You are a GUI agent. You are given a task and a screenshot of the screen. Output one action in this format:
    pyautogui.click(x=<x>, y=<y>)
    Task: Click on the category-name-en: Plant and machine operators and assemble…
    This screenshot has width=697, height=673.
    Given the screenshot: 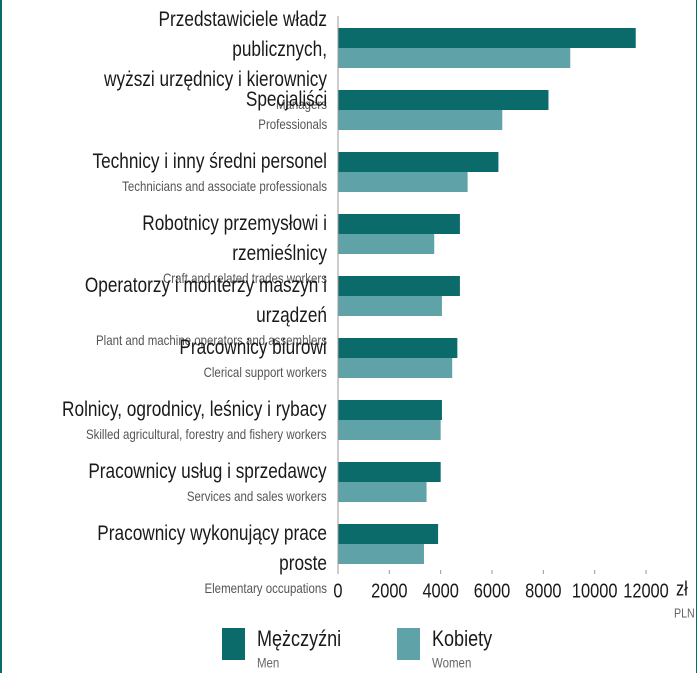 What is the action you would take?
    pyautogui.click(x=211, y=340)
    